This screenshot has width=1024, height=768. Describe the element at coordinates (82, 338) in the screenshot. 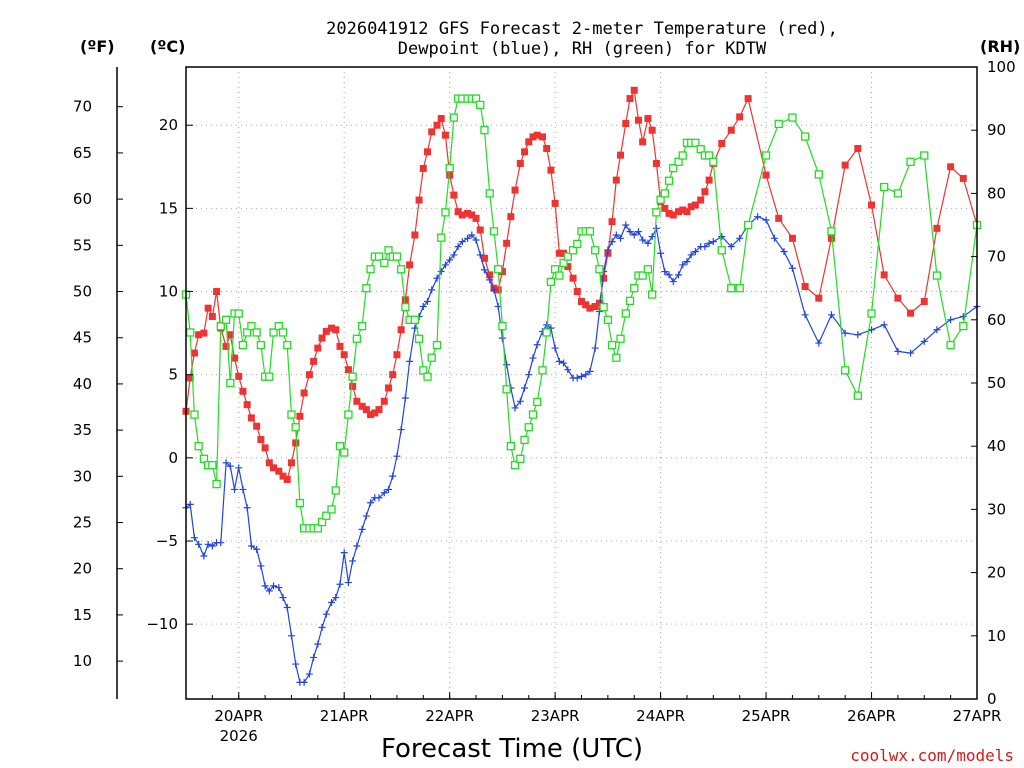

I see `f-tick-label: 45` at that location.